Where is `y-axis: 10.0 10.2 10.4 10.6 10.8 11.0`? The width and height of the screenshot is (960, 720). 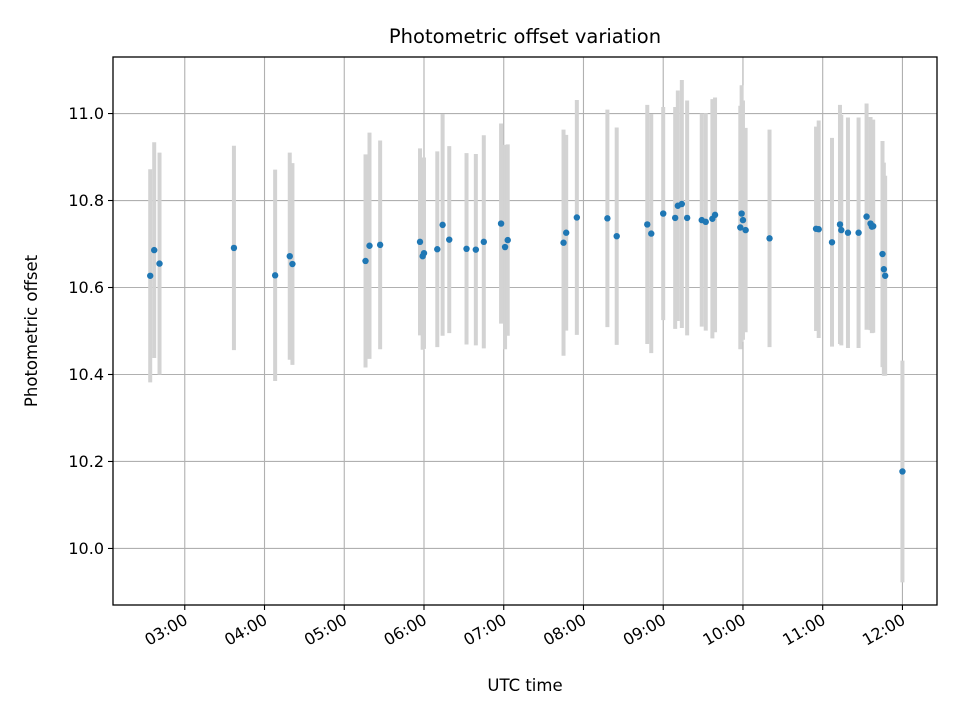 y-axis: 10.0 10.2 10.4 10.6 10.8 11.0 is located at coordinates (90, 331).